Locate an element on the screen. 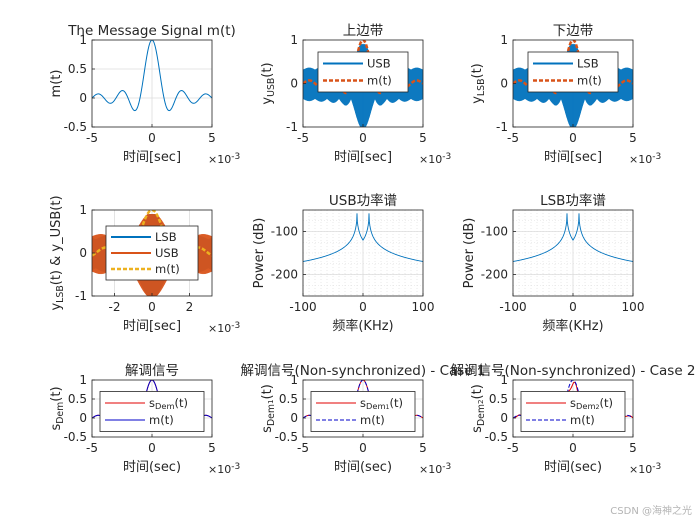  chart-title: 解调信号(Non-synchronized) - Case 2 is located at coordinates (572, 371).